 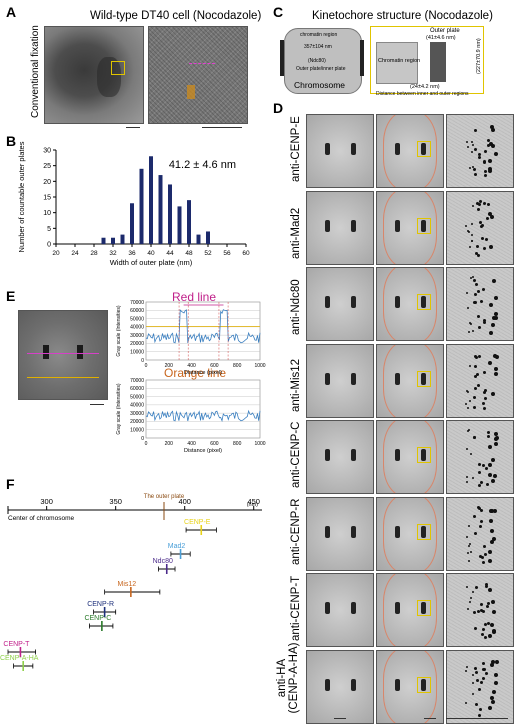 I want to click on axis-tick-label: 450, so click(x=253, y=501).